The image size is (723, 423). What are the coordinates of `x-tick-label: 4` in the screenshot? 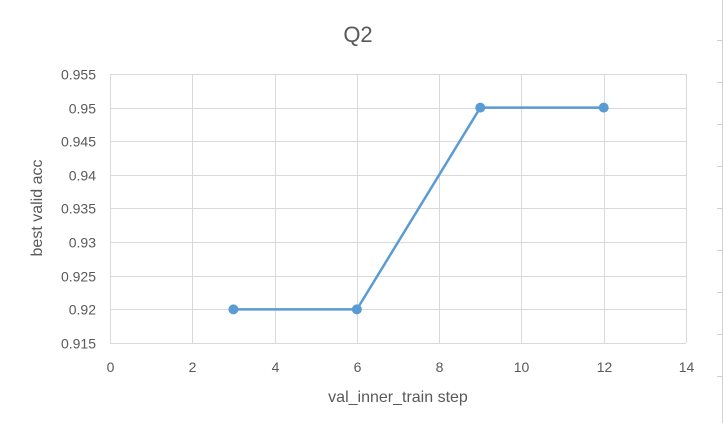 It's located at (276, 367).